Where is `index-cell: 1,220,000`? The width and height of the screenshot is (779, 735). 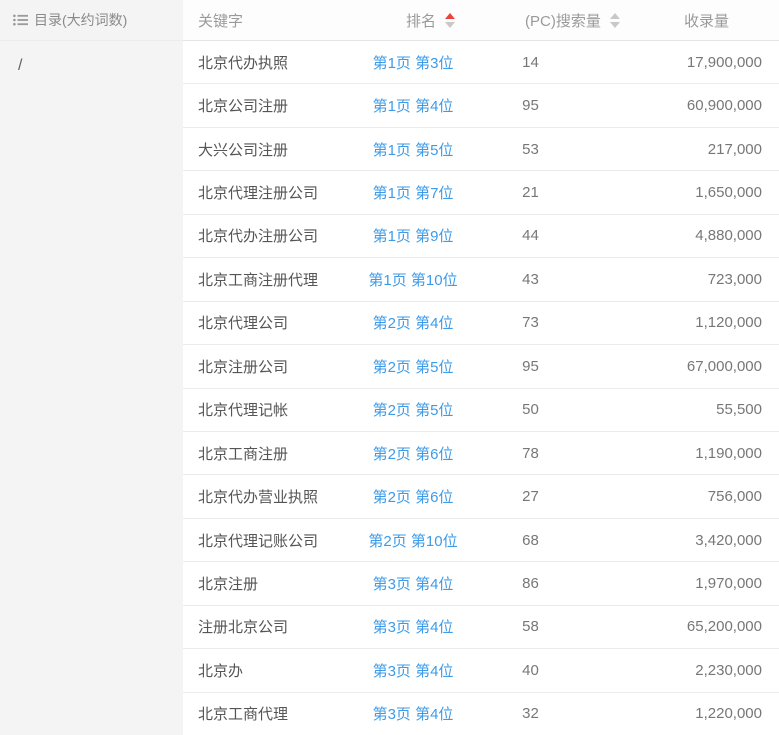
index-cell: 1,220,000 is located at coordinates (728, 714).